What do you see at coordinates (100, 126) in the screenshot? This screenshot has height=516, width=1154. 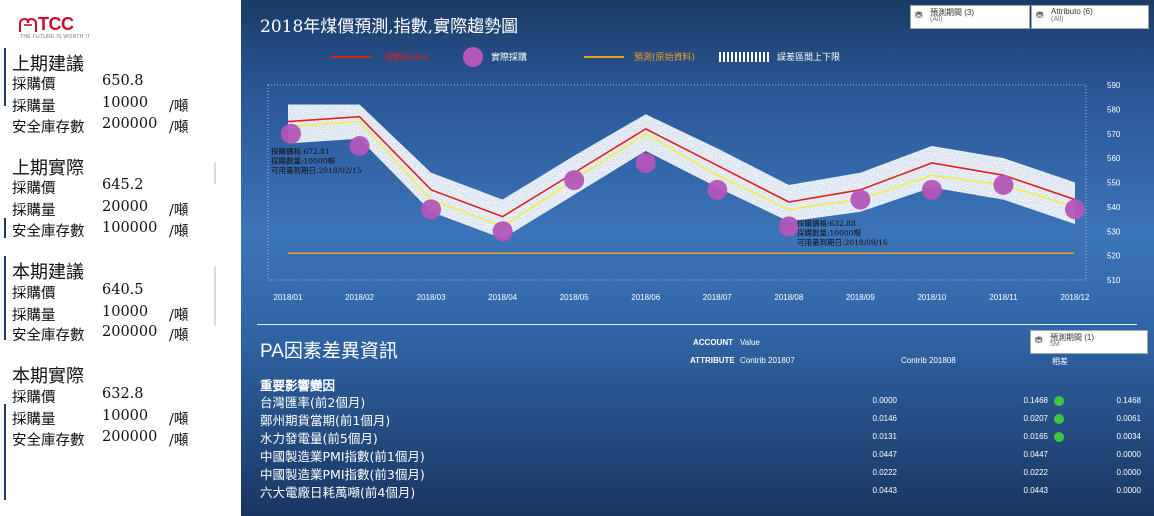 I see `summary-row: 安全庫存數 200000/噸` at bounding box center [100, 126].